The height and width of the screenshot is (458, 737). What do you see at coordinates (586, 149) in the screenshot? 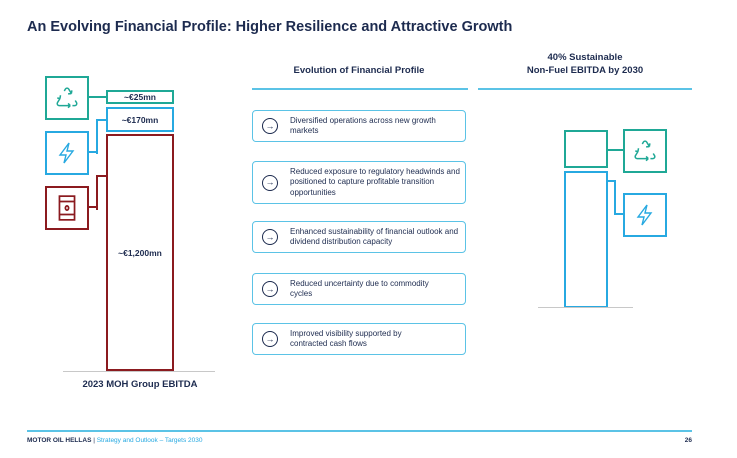
I see `bar-recycling-2030` at bounding box center [586, 149].